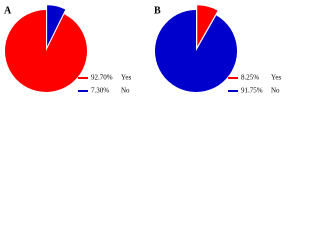  Describe the element at coordinates (157, 10) in the screenshot. I see `panel-label: B` at that location.